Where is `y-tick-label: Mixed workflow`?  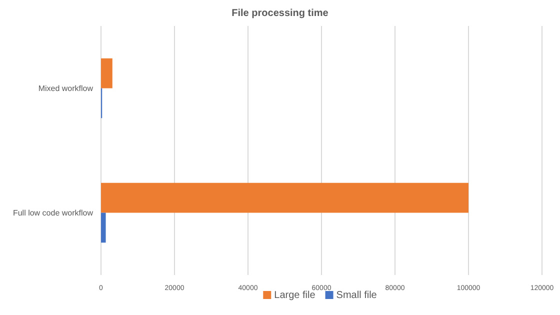
y-tick-label: Mixed workflow is located at coordinates (66, 88).